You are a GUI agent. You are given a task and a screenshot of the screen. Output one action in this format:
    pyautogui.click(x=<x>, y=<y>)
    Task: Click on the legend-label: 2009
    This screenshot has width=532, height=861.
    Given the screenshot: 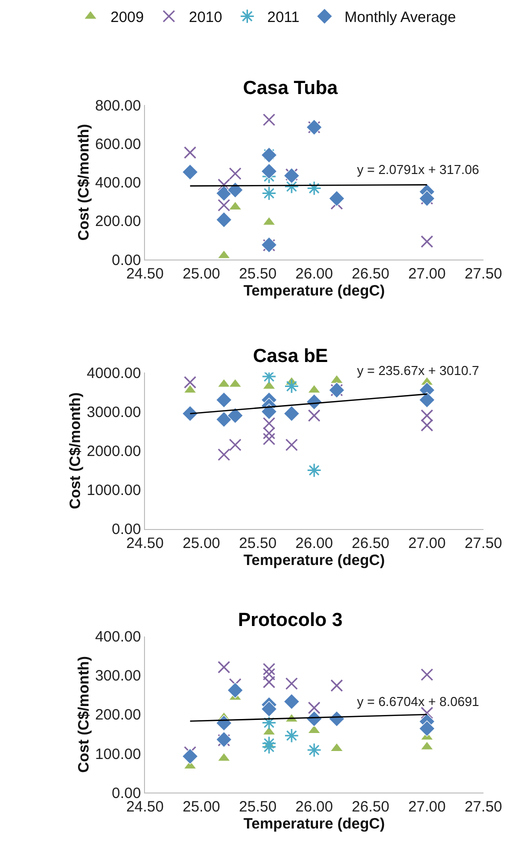 What is the action you would take?
    pyautogui.click(x=127, y=17)
    